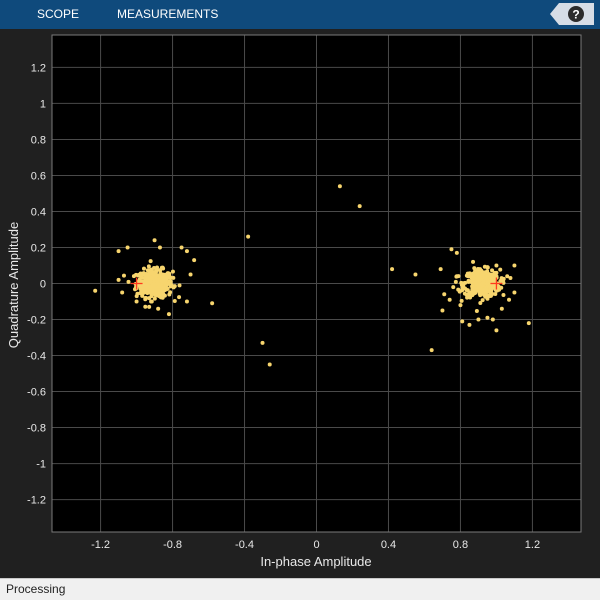 The image size is (600, 600). I want to click on help-icon, so click(576, 14).